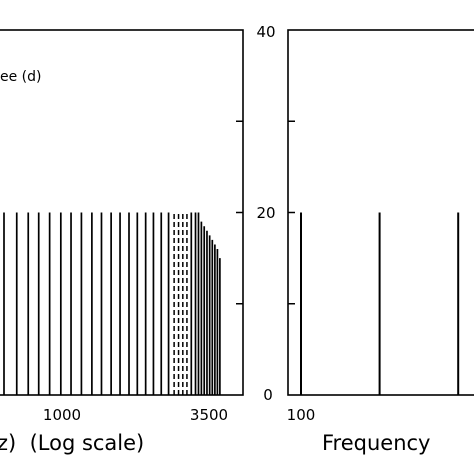  Describe the element at coordinates (239, 212) in the screenshot. I see `left-y-ticks` at that location.